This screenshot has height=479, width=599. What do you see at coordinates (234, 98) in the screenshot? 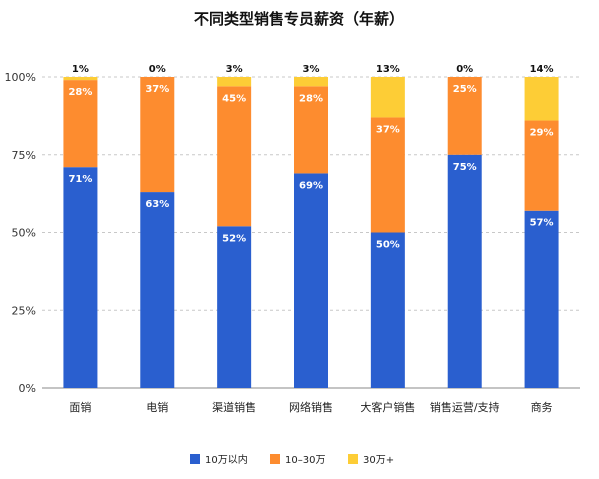
I see `data-label: 45%` at bounding box center [234, 98].